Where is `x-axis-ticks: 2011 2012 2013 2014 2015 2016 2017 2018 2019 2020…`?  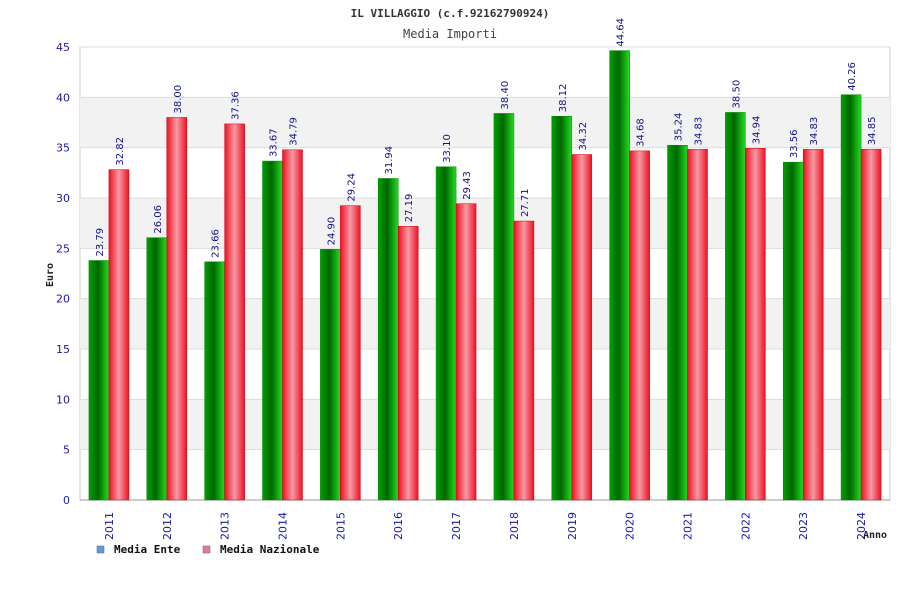
x-axis-ticks: 2011 2012 2013 2014 2015 2016 2017 2018 2019 2020… is located at coordinates (485, 526).